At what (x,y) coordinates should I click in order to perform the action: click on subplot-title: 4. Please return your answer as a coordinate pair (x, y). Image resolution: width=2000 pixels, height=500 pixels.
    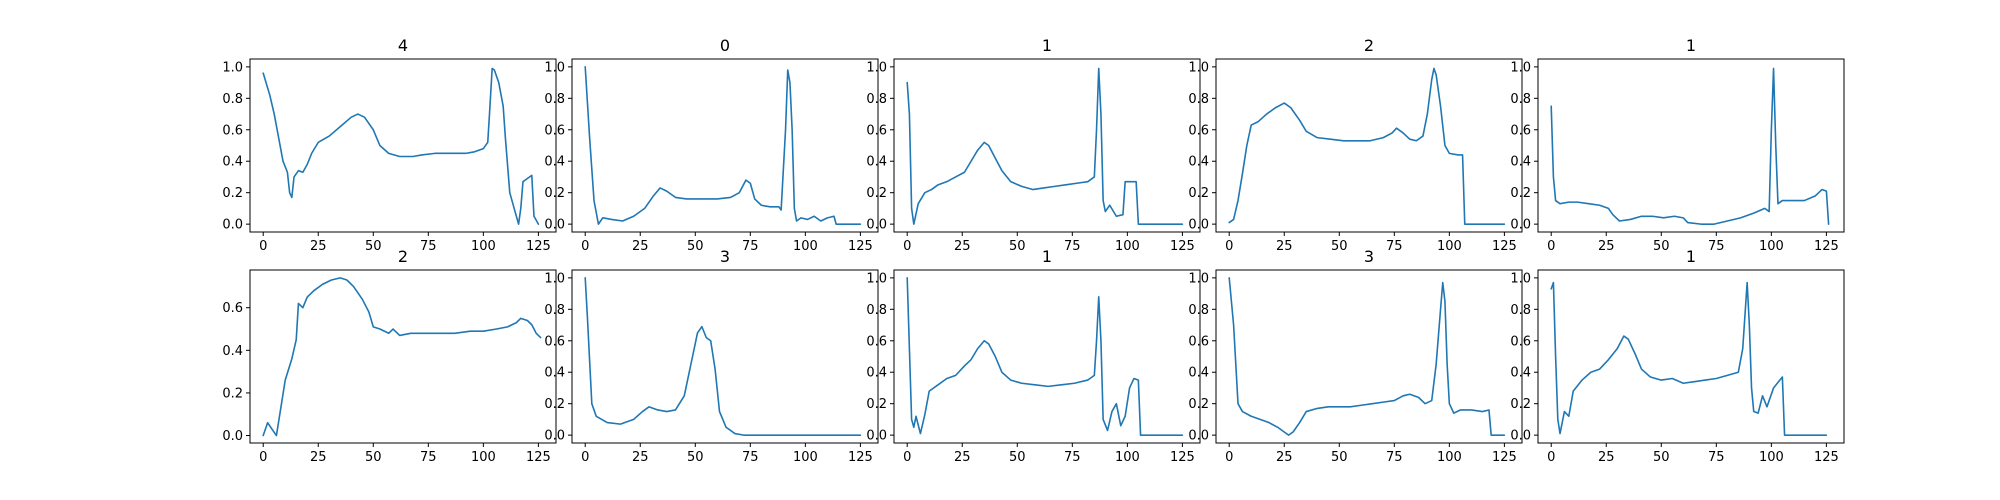
    Looking at the image, I should click on (403, 45).